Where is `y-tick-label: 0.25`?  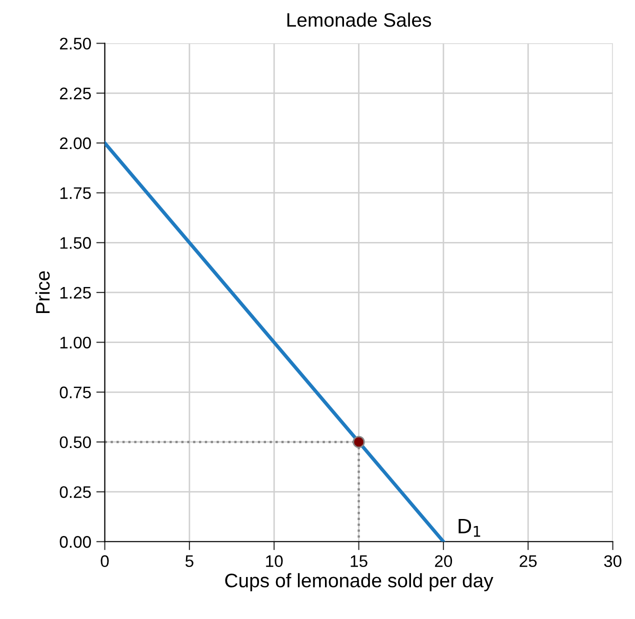
y-tick-label: 0.25 is located at coordinates (75, 492).